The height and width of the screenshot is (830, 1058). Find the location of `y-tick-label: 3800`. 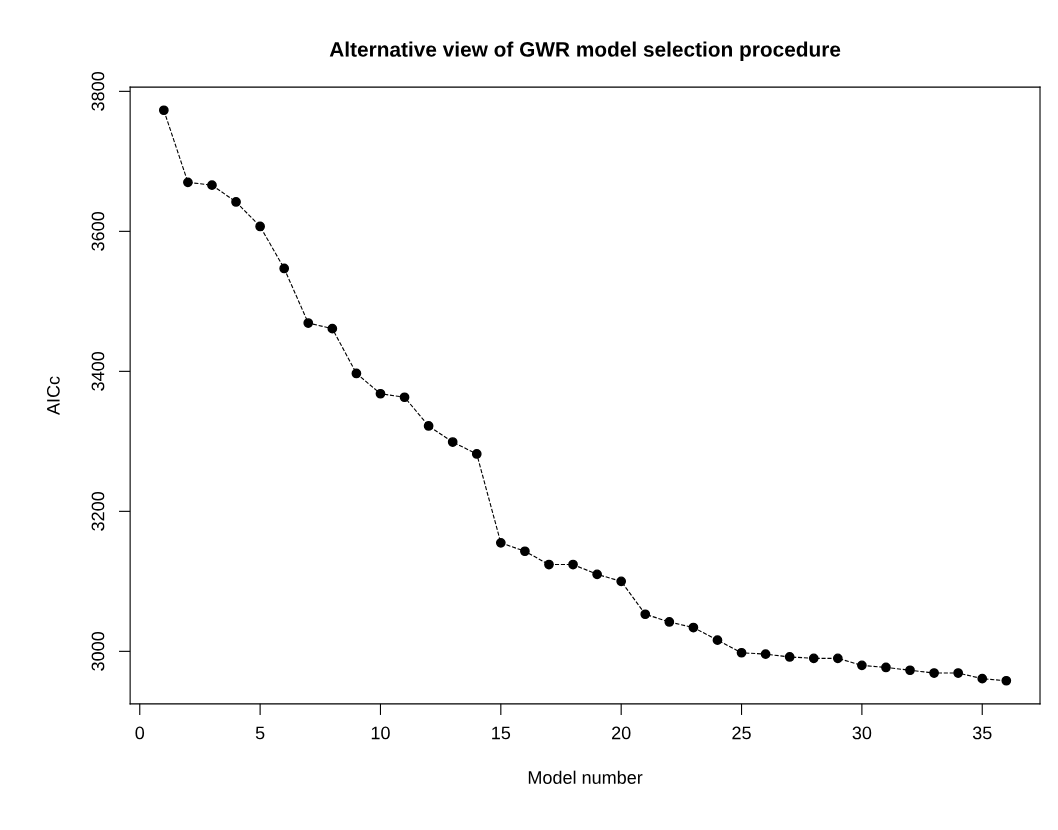

y-tick-label: 3800 is located at coordinates (98, 91).